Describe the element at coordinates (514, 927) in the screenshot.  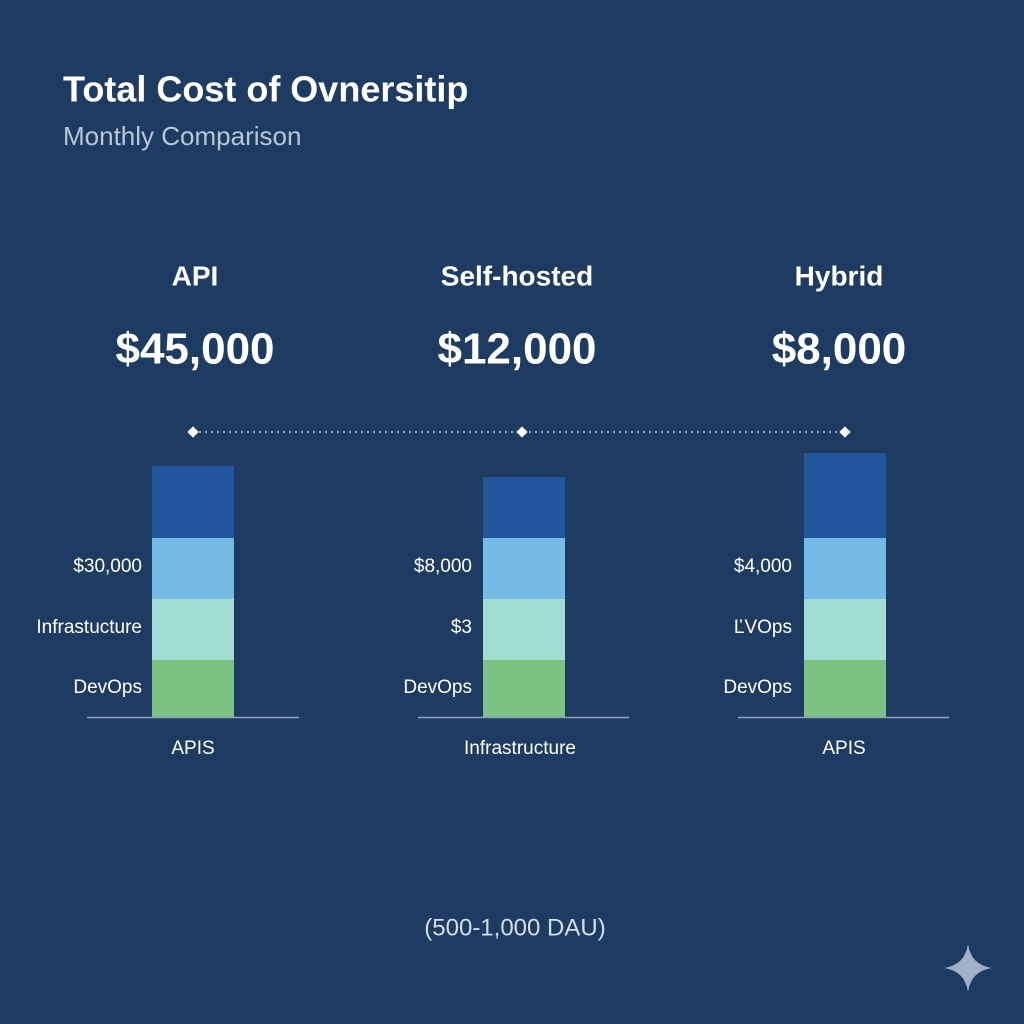
I see `footer: (500-1,000 DAU)` at that location.